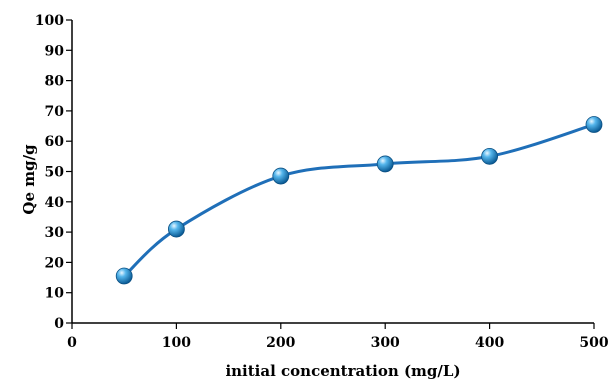  Describe the element at coordinates (338, 337) in the screenshot. I see `x-ticks: 0 100 200 300 400 500` at that location.